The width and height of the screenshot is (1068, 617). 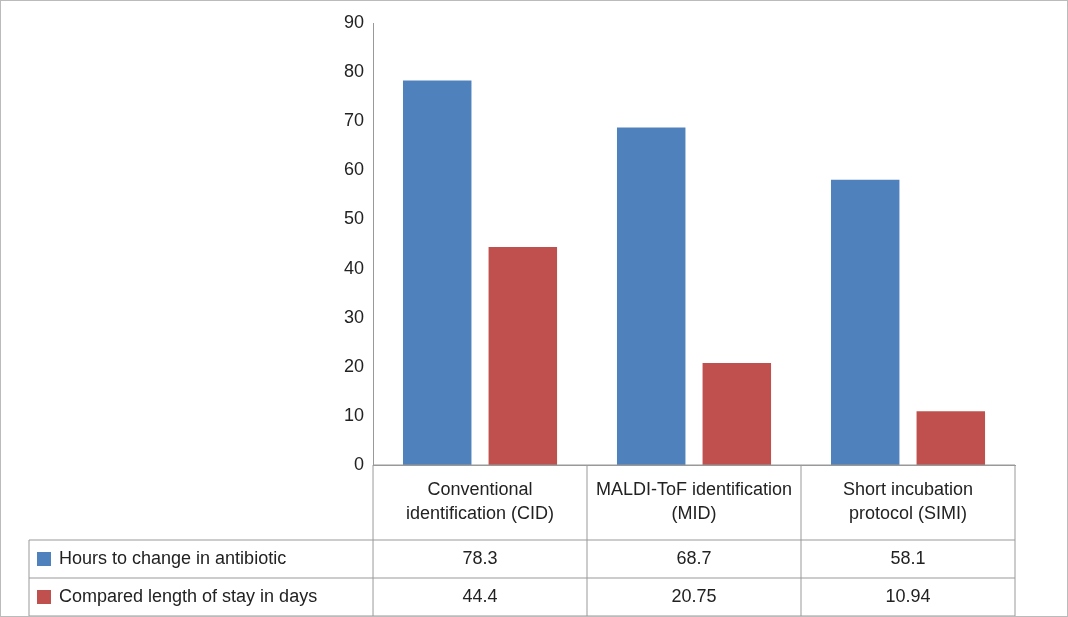 What do you see at coordinates (354, 414) in the screenshot?
I see `y-tick-label: 10` at bounding box center [354, 414].